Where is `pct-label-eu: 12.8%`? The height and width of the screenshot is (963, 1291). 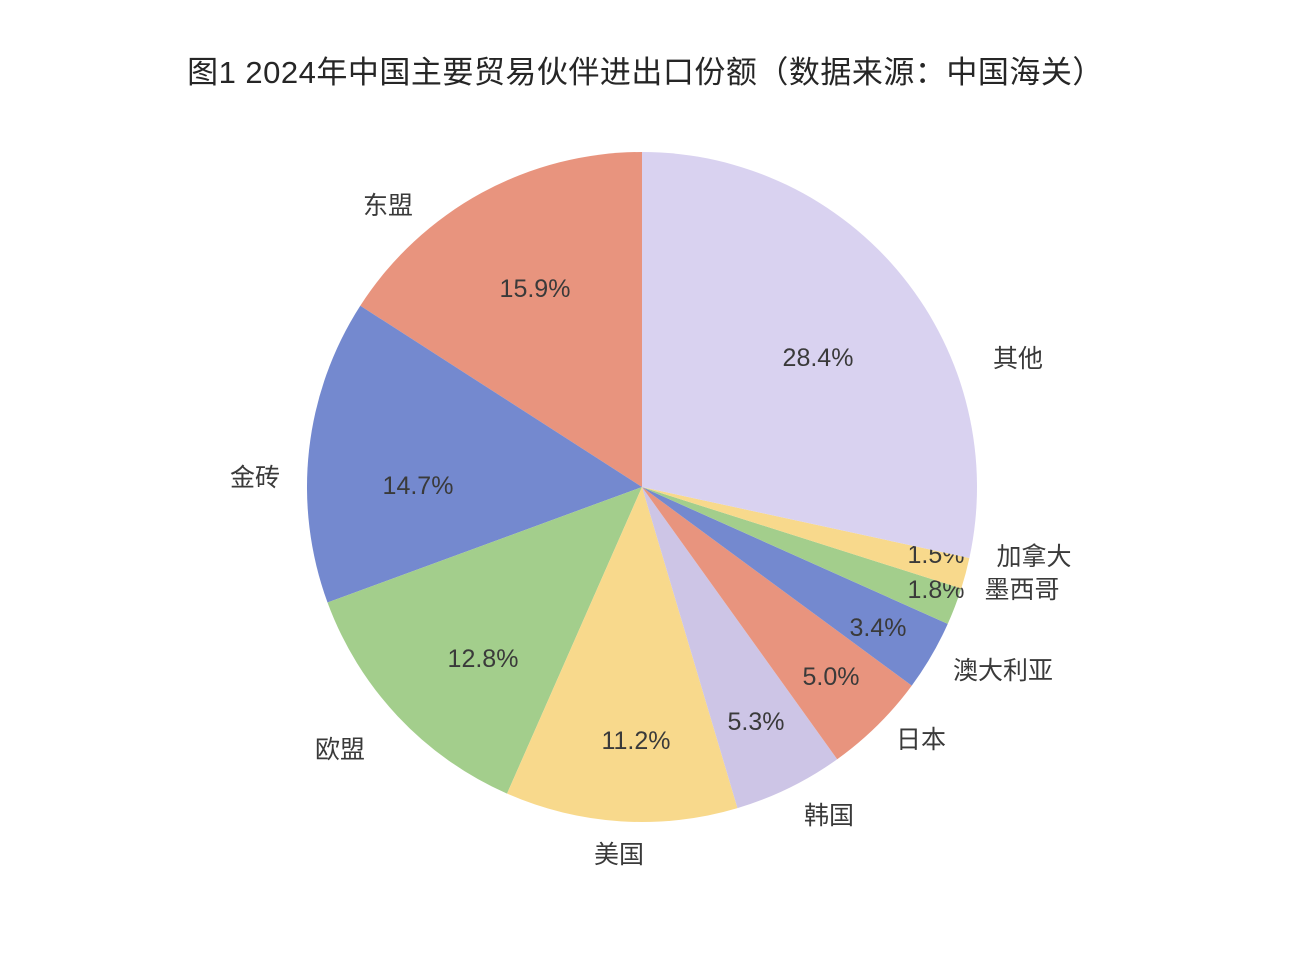 pct-label-eu: 12.8% is located at coordinates (483, 659).